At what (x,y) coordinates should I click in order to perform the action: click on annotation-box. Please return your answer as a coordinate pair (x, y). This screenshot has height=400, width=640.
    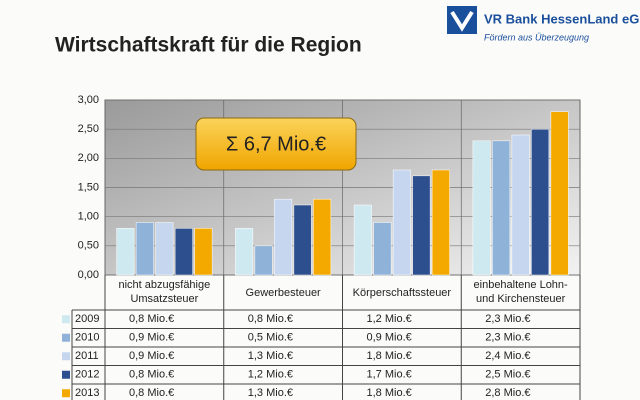
    Looking at the image, I should click on (276, 144).